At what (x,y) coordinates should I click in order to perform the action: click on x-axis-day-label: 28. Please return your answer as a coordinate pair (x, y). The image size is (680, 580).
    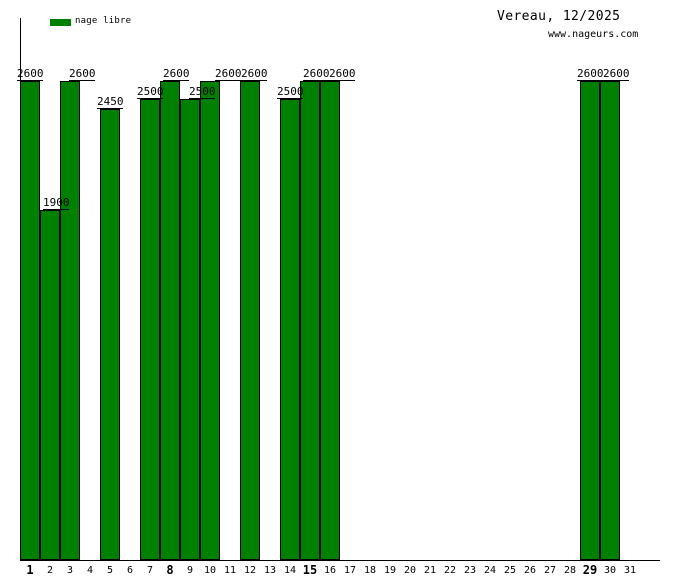
    Looking at the image, I should click on (570, 570).